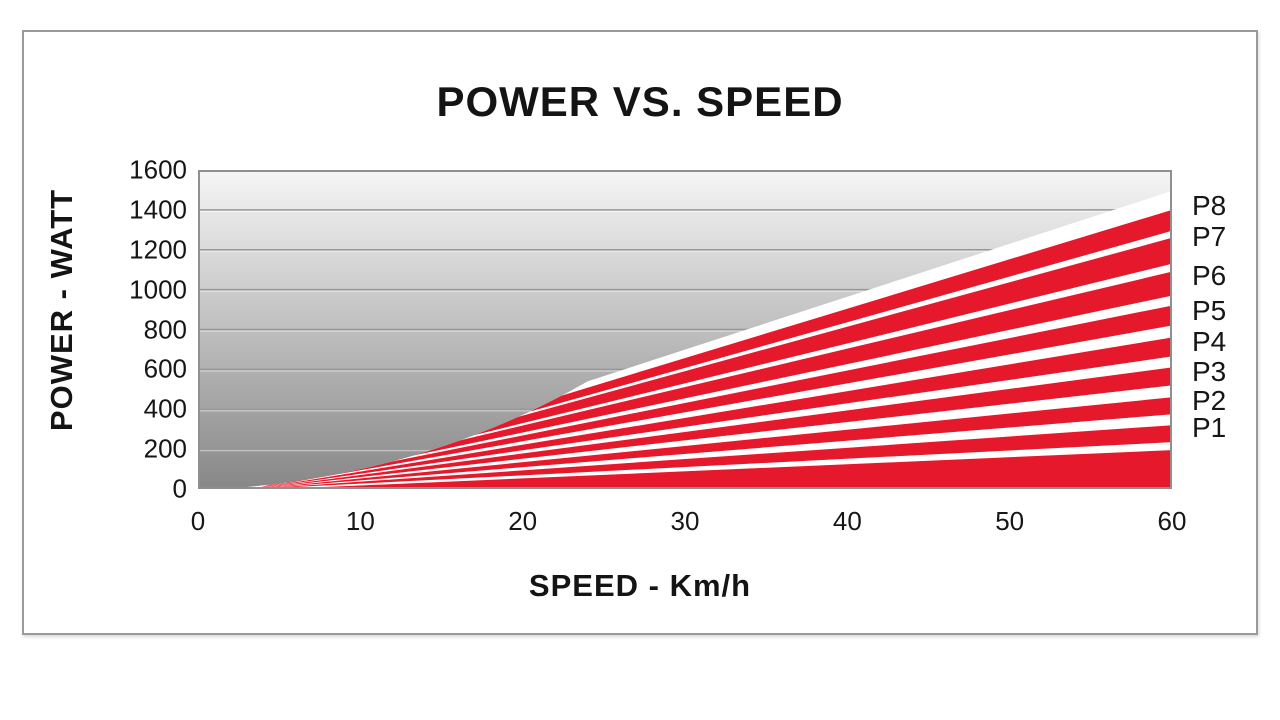 The height and width of the screenshot is (720, 1280). Describe the element at coordinates (360, 521) in the screenshot. I see `x-tick-label-10: 10` at that location.